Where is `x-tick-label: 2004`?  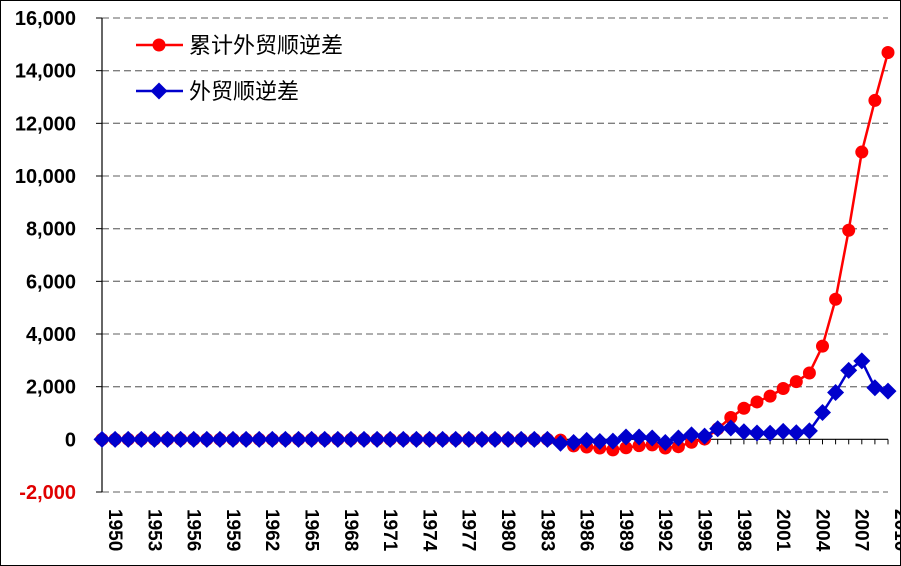 x-tick-label: 2004 is located at coordinates (821, 530).